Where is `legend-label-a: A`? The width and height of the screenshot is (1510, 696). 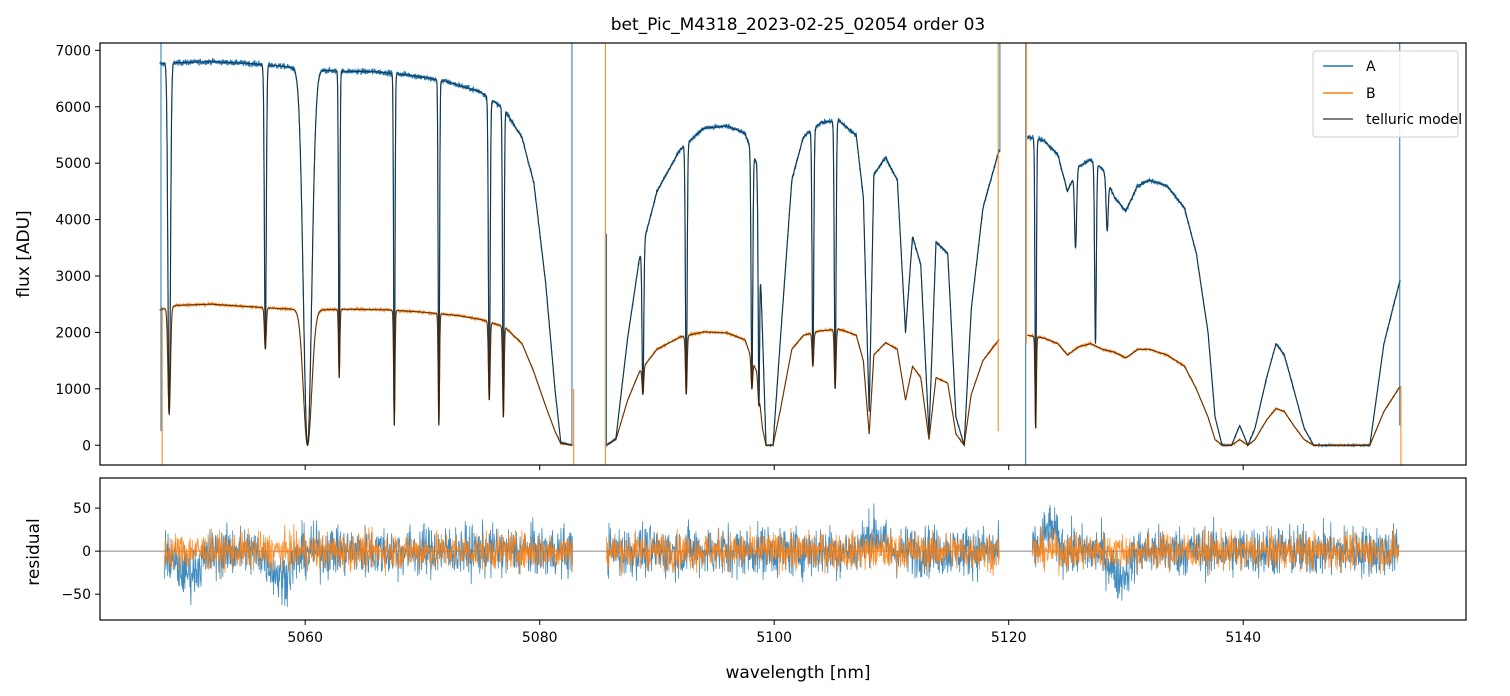 legend-label-a: A is located at coordinates (1371, 67).